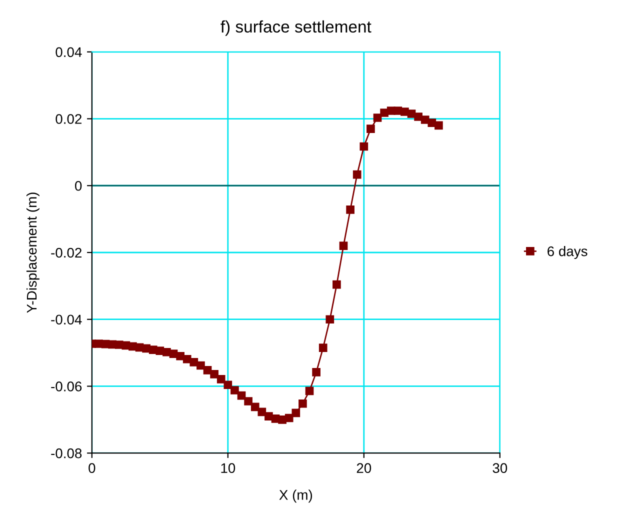 The image size is (621, 519). What do you see at coordinates (33, 252) in the screenshot?
I see `y-axis-title: Y-Displacement (m)` at bounding box center [33, 252].